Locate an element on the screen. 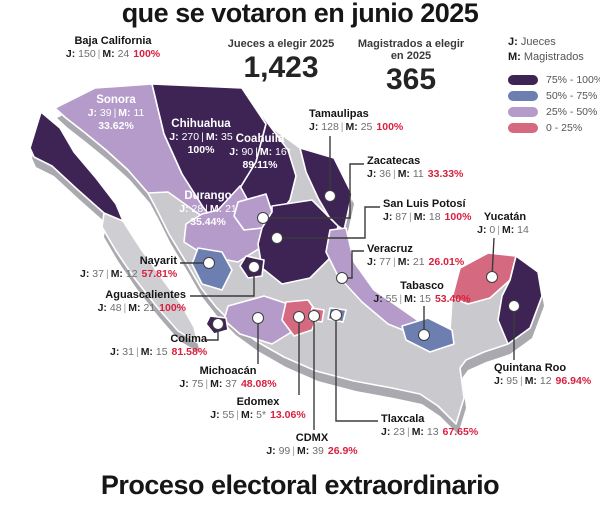  map-dot-cdmx is located at coordinates (314, 316).